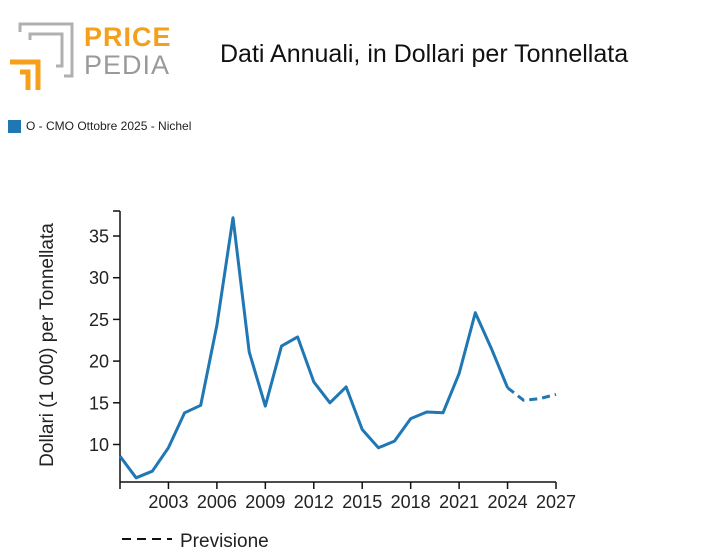  Describe the element at coordinates (556, 502) in the screenshot. I see `x-tick-label: 2027` at that location.